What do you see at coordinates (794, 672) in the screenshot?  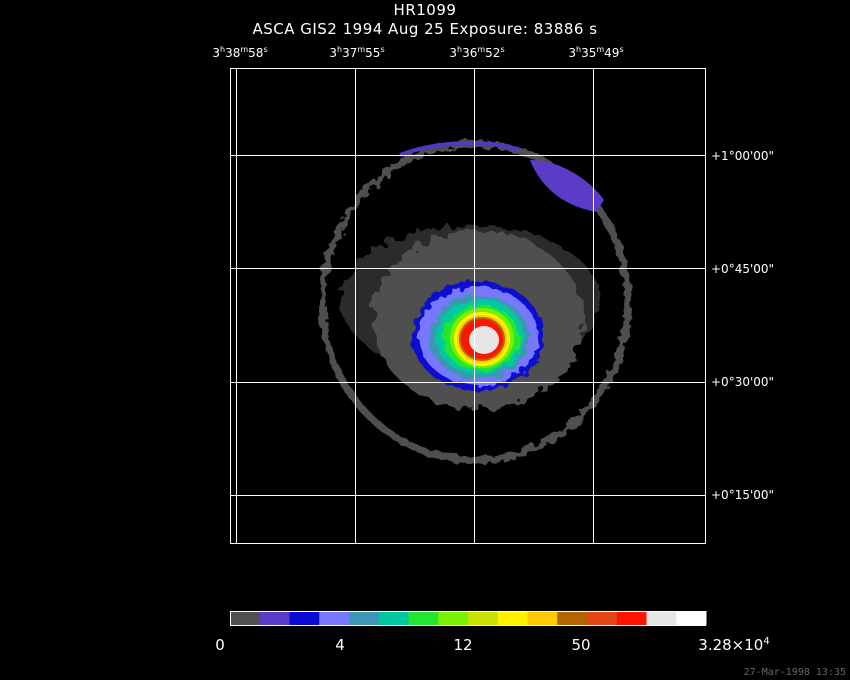 I see `timestamp: 27-Mar-1998 13:35` at bounding box center [794, 672].